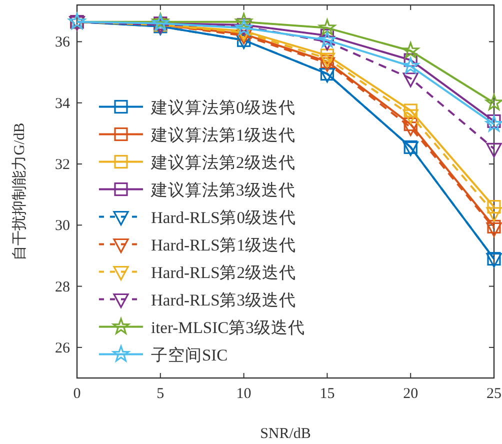  Describe the element at coordinates (327, 394) in the screenshot. I see `x-tick-label: 15` at that location.